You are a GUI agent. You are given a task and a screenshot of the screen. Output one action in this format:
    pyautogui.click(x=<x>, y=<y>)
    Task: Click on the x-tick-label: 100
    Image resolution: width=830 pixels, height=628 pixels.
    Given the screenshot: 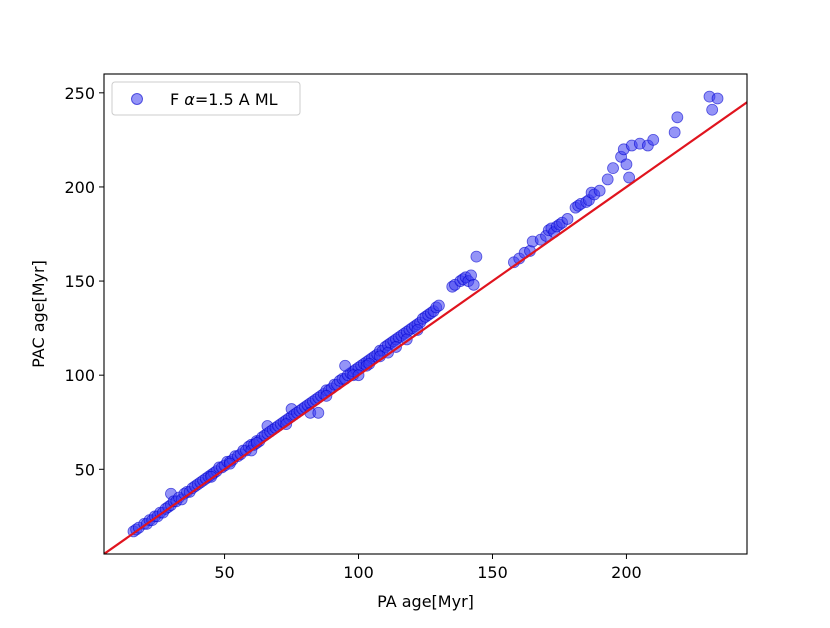 What is the action you would take?
    pyautogui.click(x=358, y=572)
    